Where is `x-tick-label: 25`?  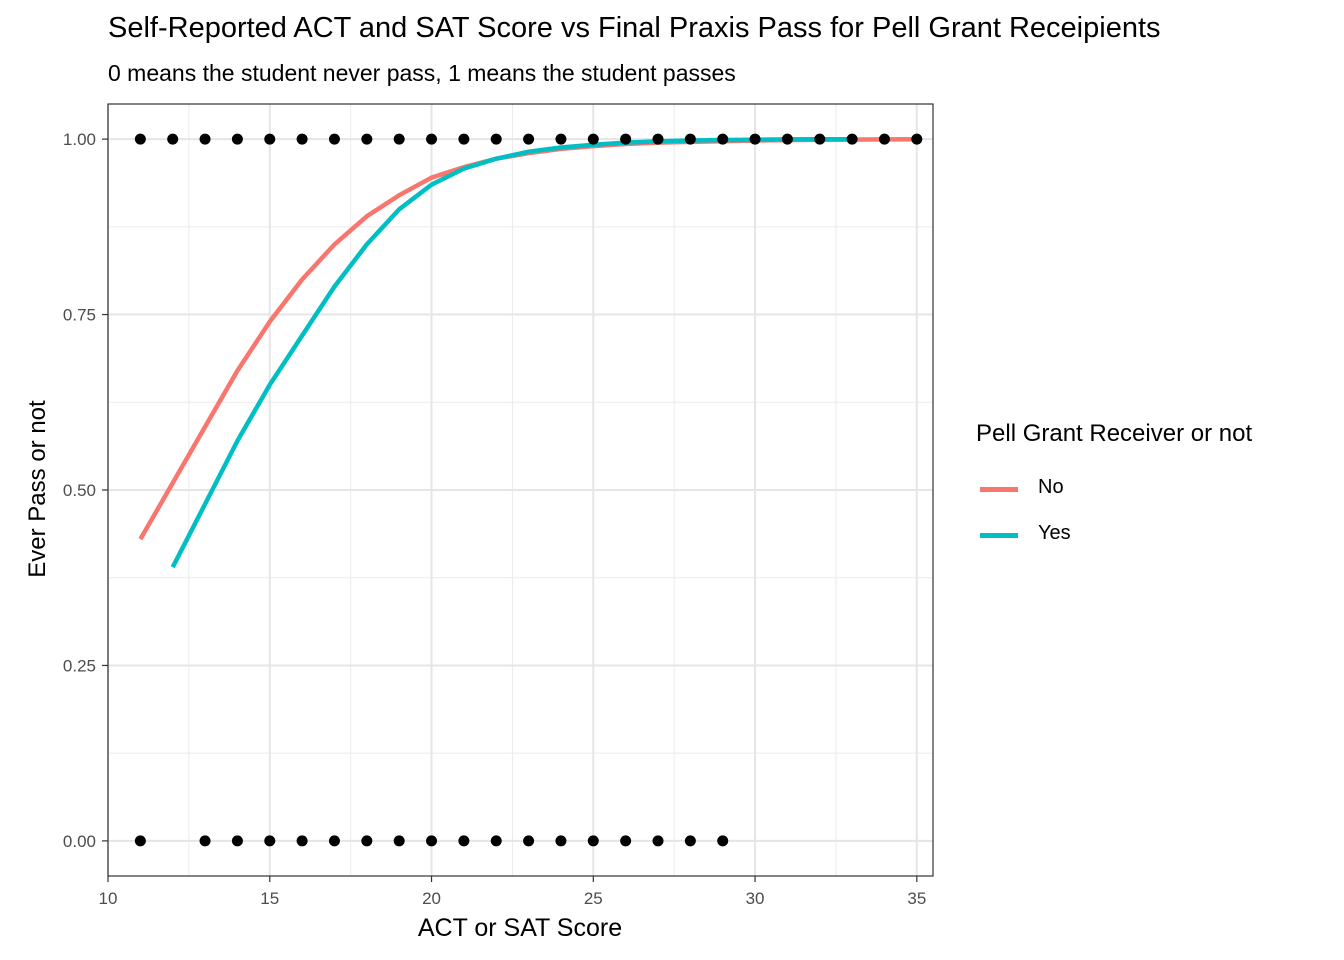
x-tick-label: 25 is located at coordinates (593, 898).